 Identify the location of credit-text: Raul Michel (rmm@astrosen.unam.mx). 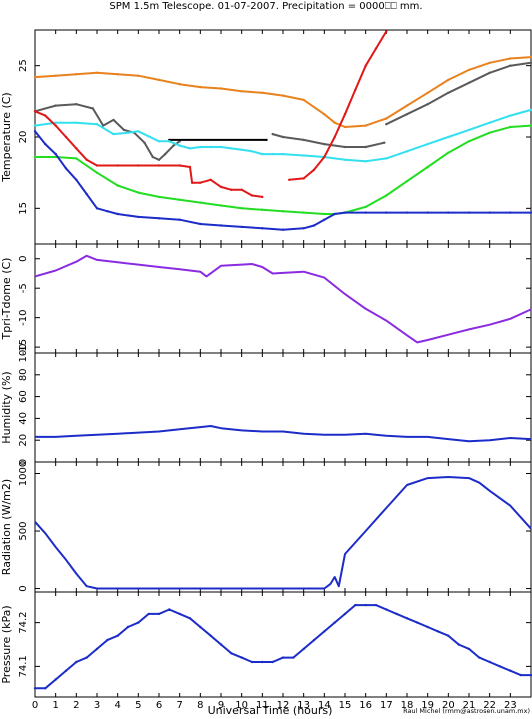
(466, 711).